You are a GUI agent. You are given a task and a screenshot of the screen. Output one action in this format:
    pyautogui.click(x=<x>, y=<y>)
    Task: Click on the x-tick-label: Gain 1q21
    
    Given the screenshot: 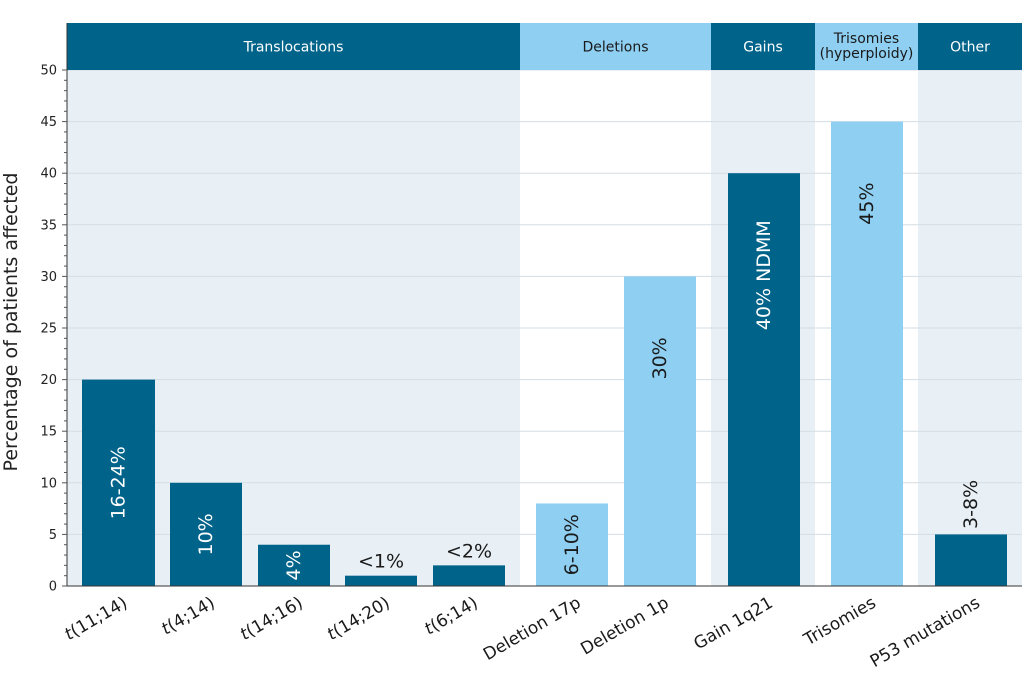 What is the action you would take?
    pyautogui.click(x=734, y=623)
    